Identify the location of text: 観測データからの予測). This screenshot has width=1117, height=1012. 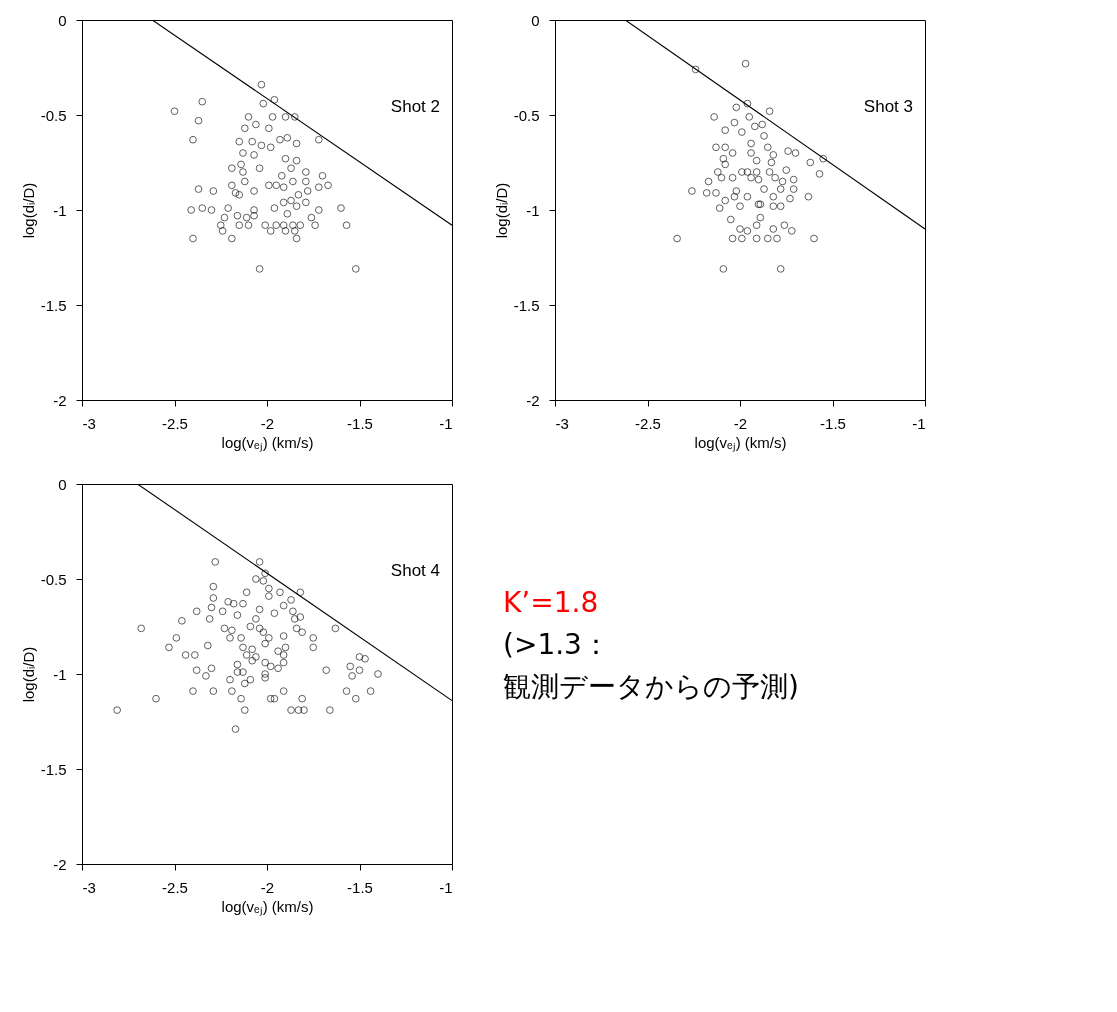
(651, 686).